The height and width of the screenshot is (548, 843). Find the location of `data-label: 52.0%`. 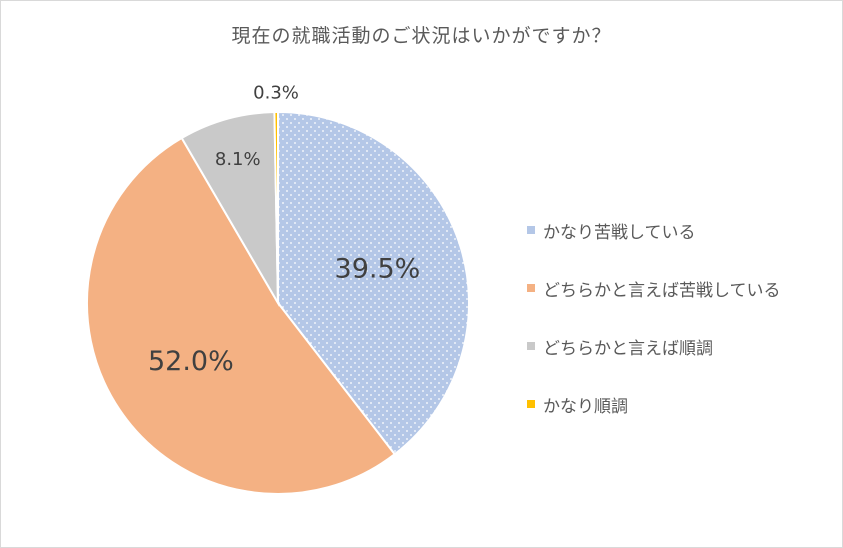

data-label: 52.0% is located at coordinates (191, 361).